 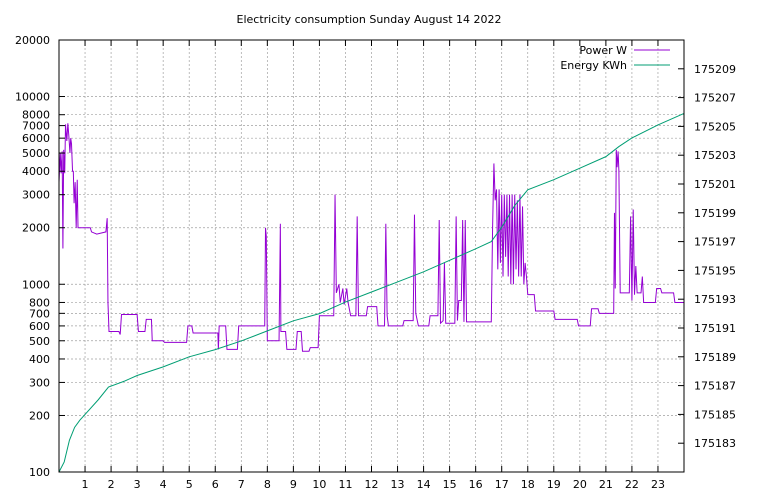 I want to click on x-tick-label: 18, so click(x=528, y=484).